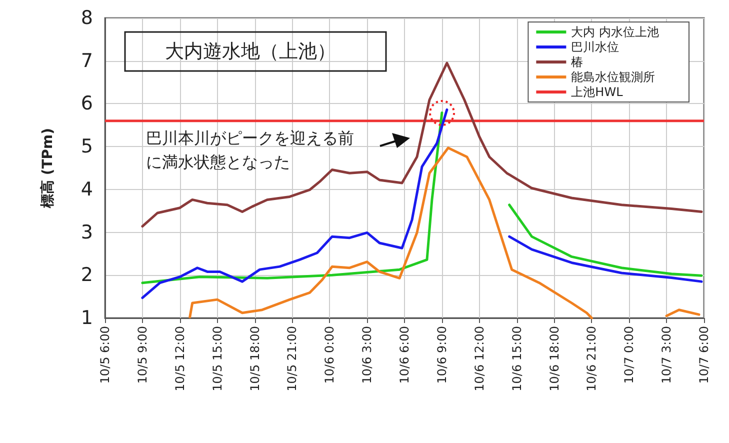  What do you see at coordinates (255, 359) in the screenshot?
I see `x-tick-label: 10/5 18:00` at bounding box center [255, 359].